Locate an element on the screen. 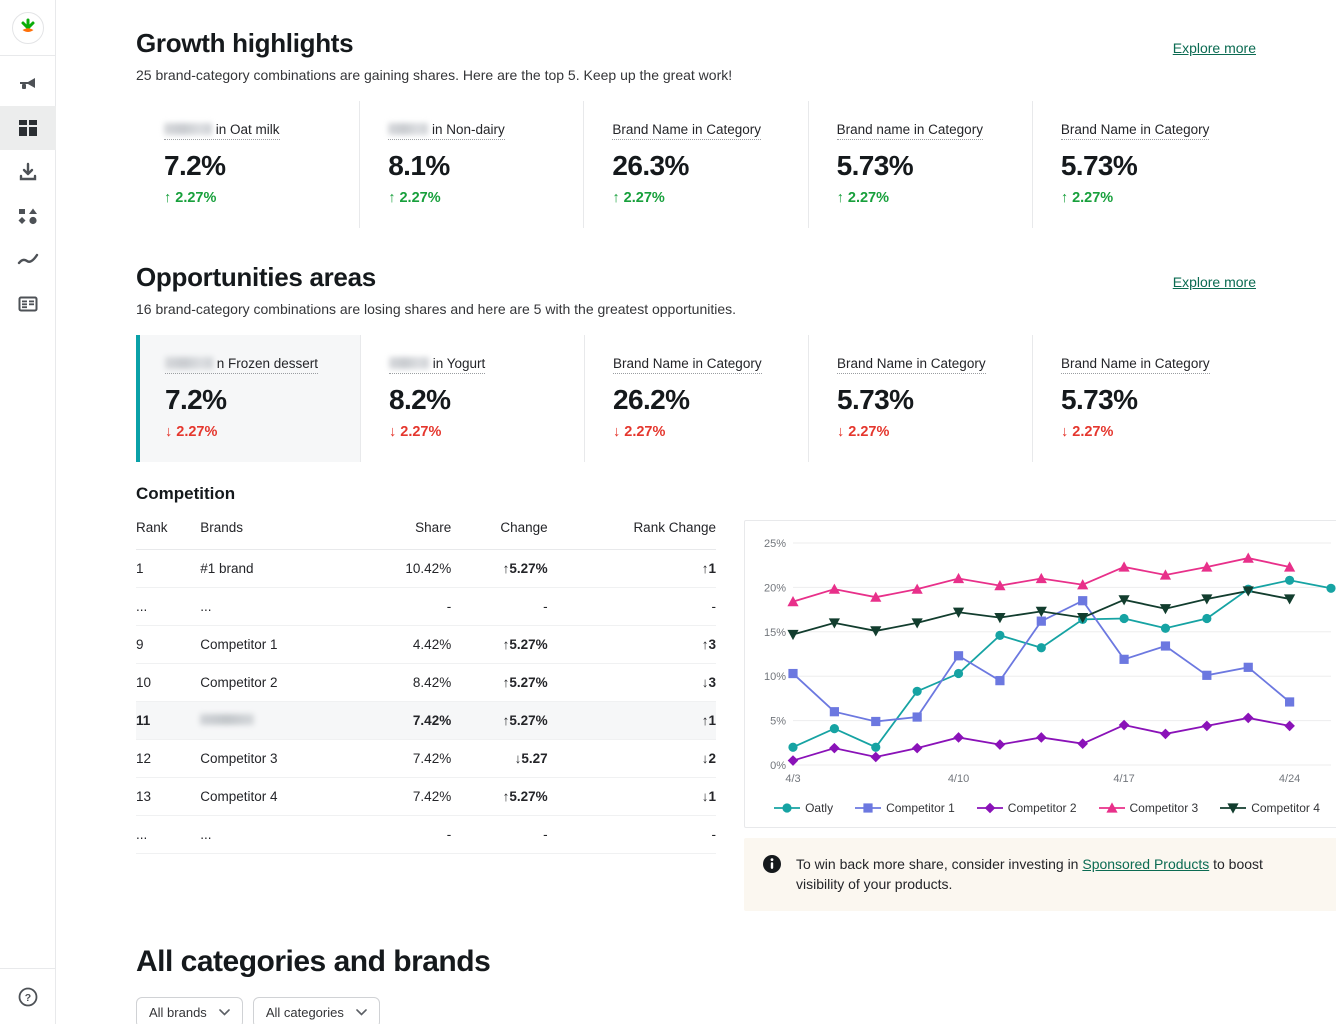 The width and height of the screenshot is (1336, 1024). dashboard-icon is located at coordinates (27, 128).